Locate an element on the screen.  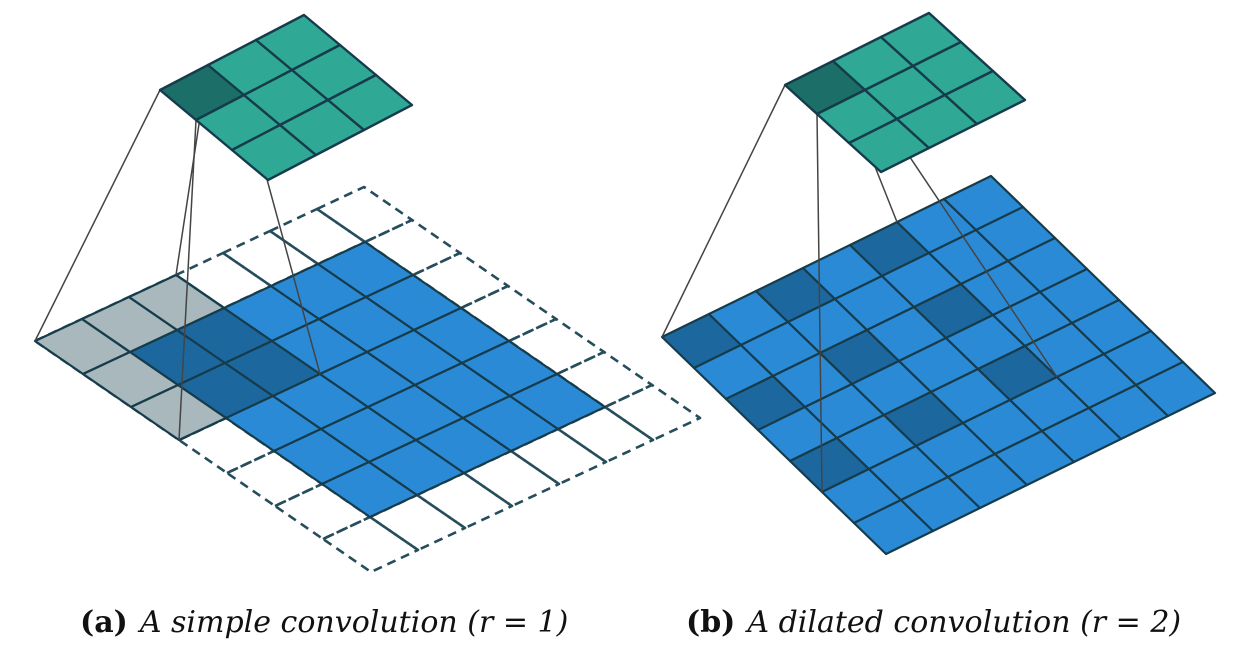
panel-a-output-grid is located at coordinates (286, 97).